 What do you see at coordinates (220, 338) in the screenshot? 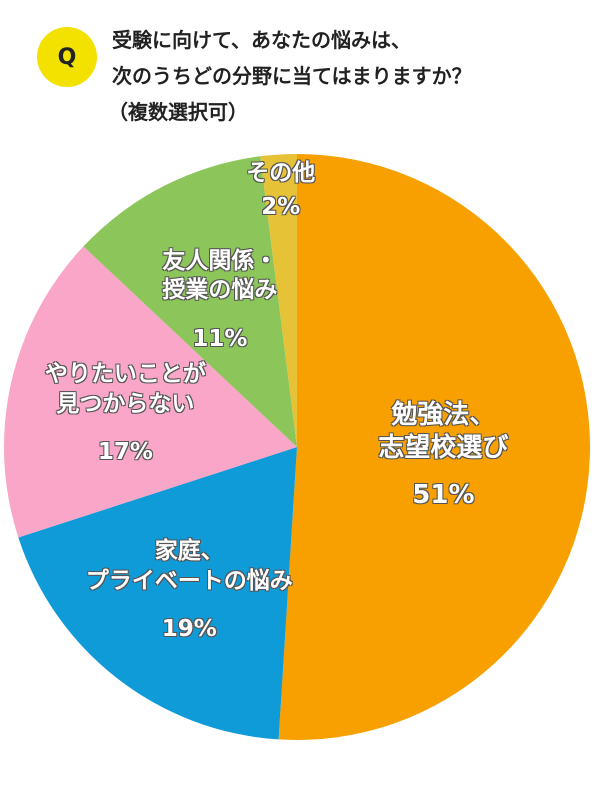
I see `slice-value: 11%` at bounding box center [220, 338].